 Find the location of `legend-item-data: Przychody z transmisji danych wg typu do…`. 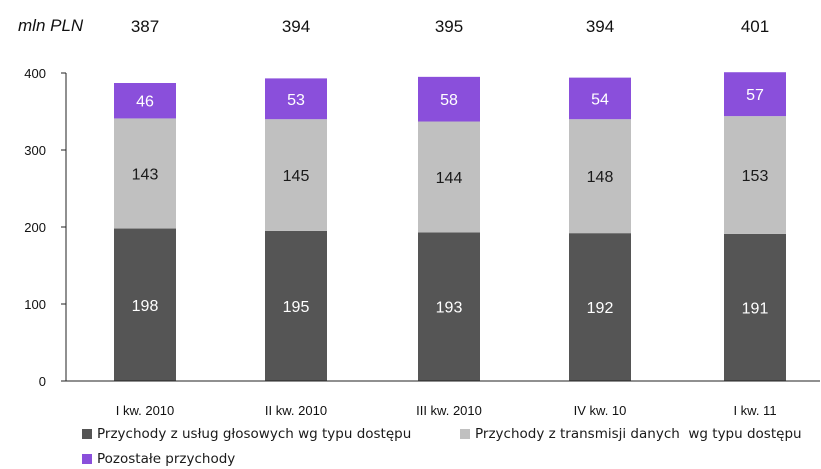

legend-item-data: Przychody z transmisji danych wg typu do… is located at coordinates (631, 434).